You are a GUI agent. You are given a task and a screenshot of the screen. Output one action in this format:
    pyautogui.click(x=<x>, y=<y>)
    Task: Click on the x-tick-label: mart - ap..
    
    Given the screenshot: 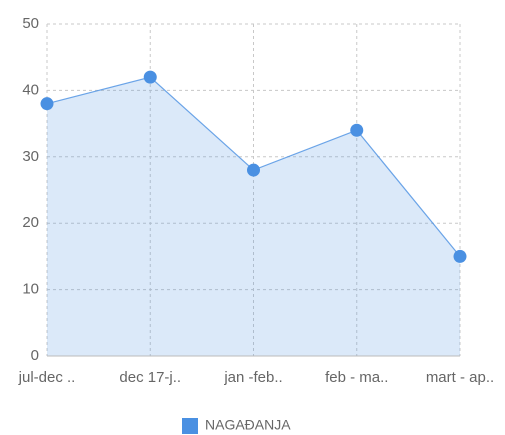 What is the action you would take?
    pyautogui.click(x=460, y=377)
    